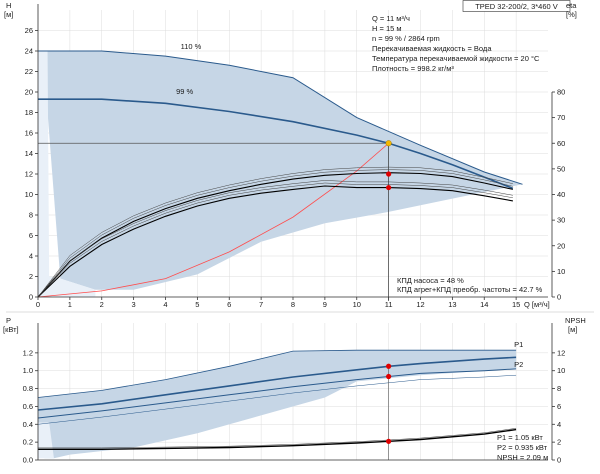  Describe the element at coordinates (561, 194) in the screenshot. I see `y-tick-label-right: 40` at that location.